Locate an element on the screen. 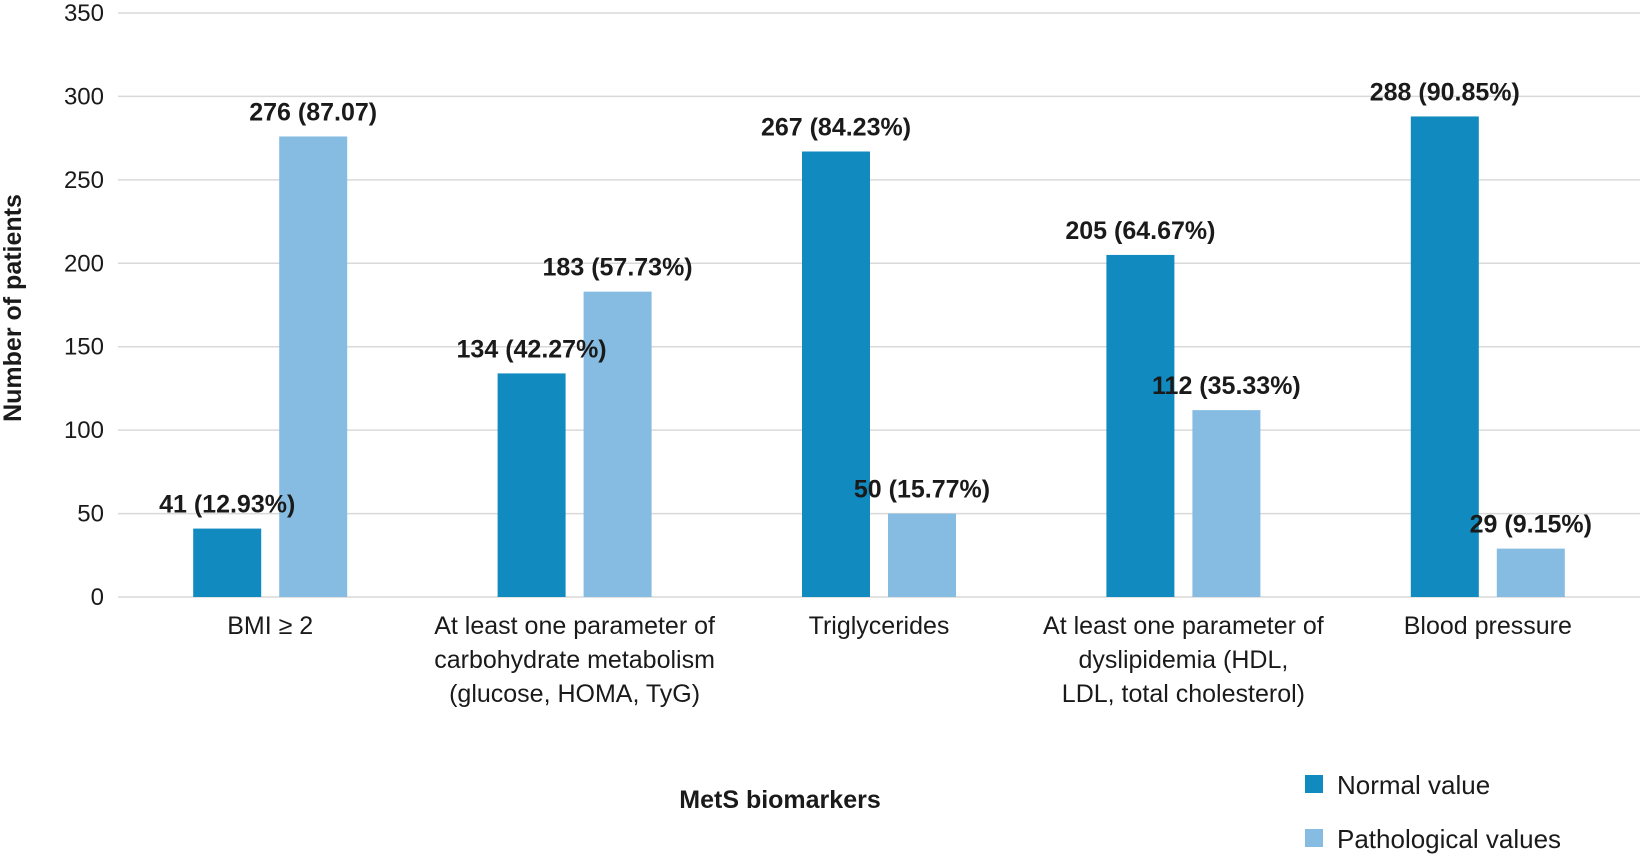  legend-swatch-normal-value is located at coordinates (1314, 784).